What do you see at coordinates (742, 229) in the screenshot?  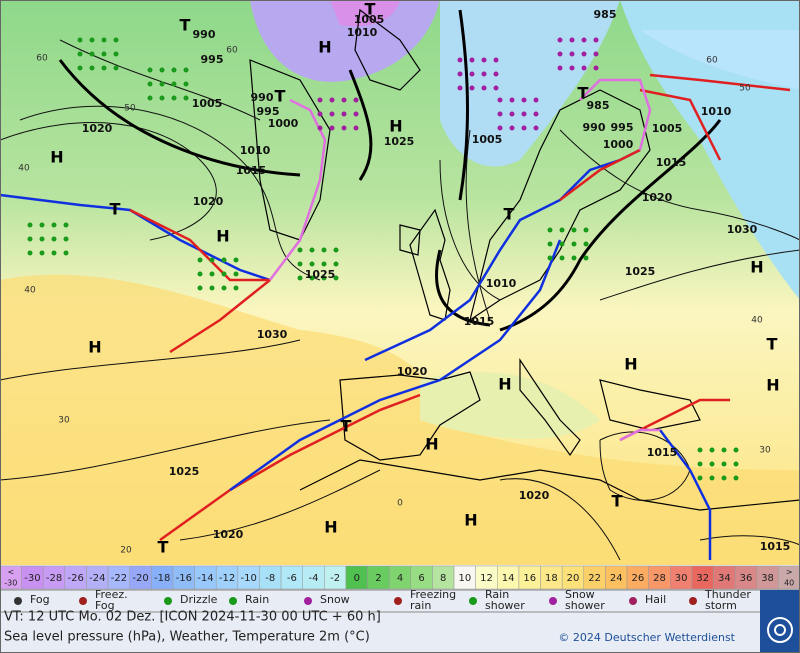 I see `isobar-label: 1030` at bounding box center [742, 229].